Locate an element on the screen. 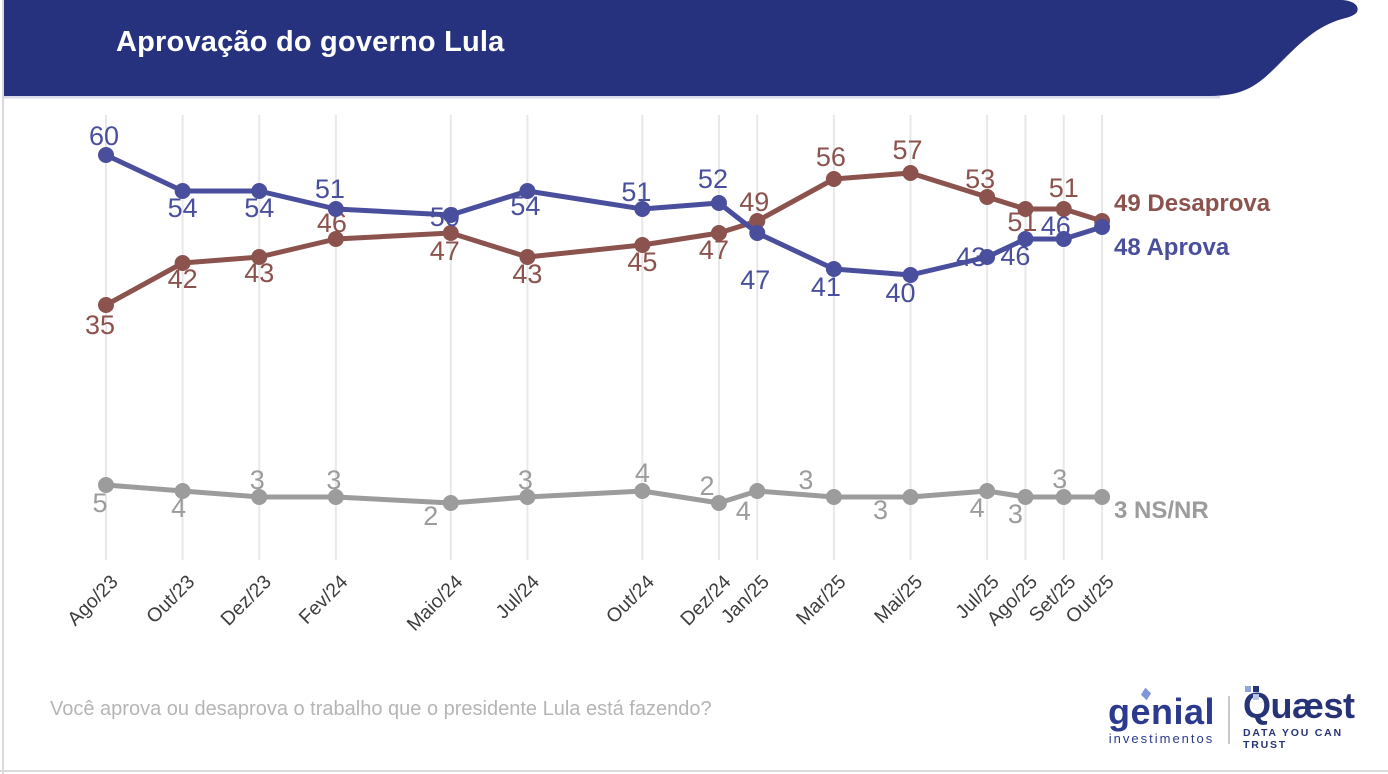  data-label: 53 is located at coordinates (980, 179).